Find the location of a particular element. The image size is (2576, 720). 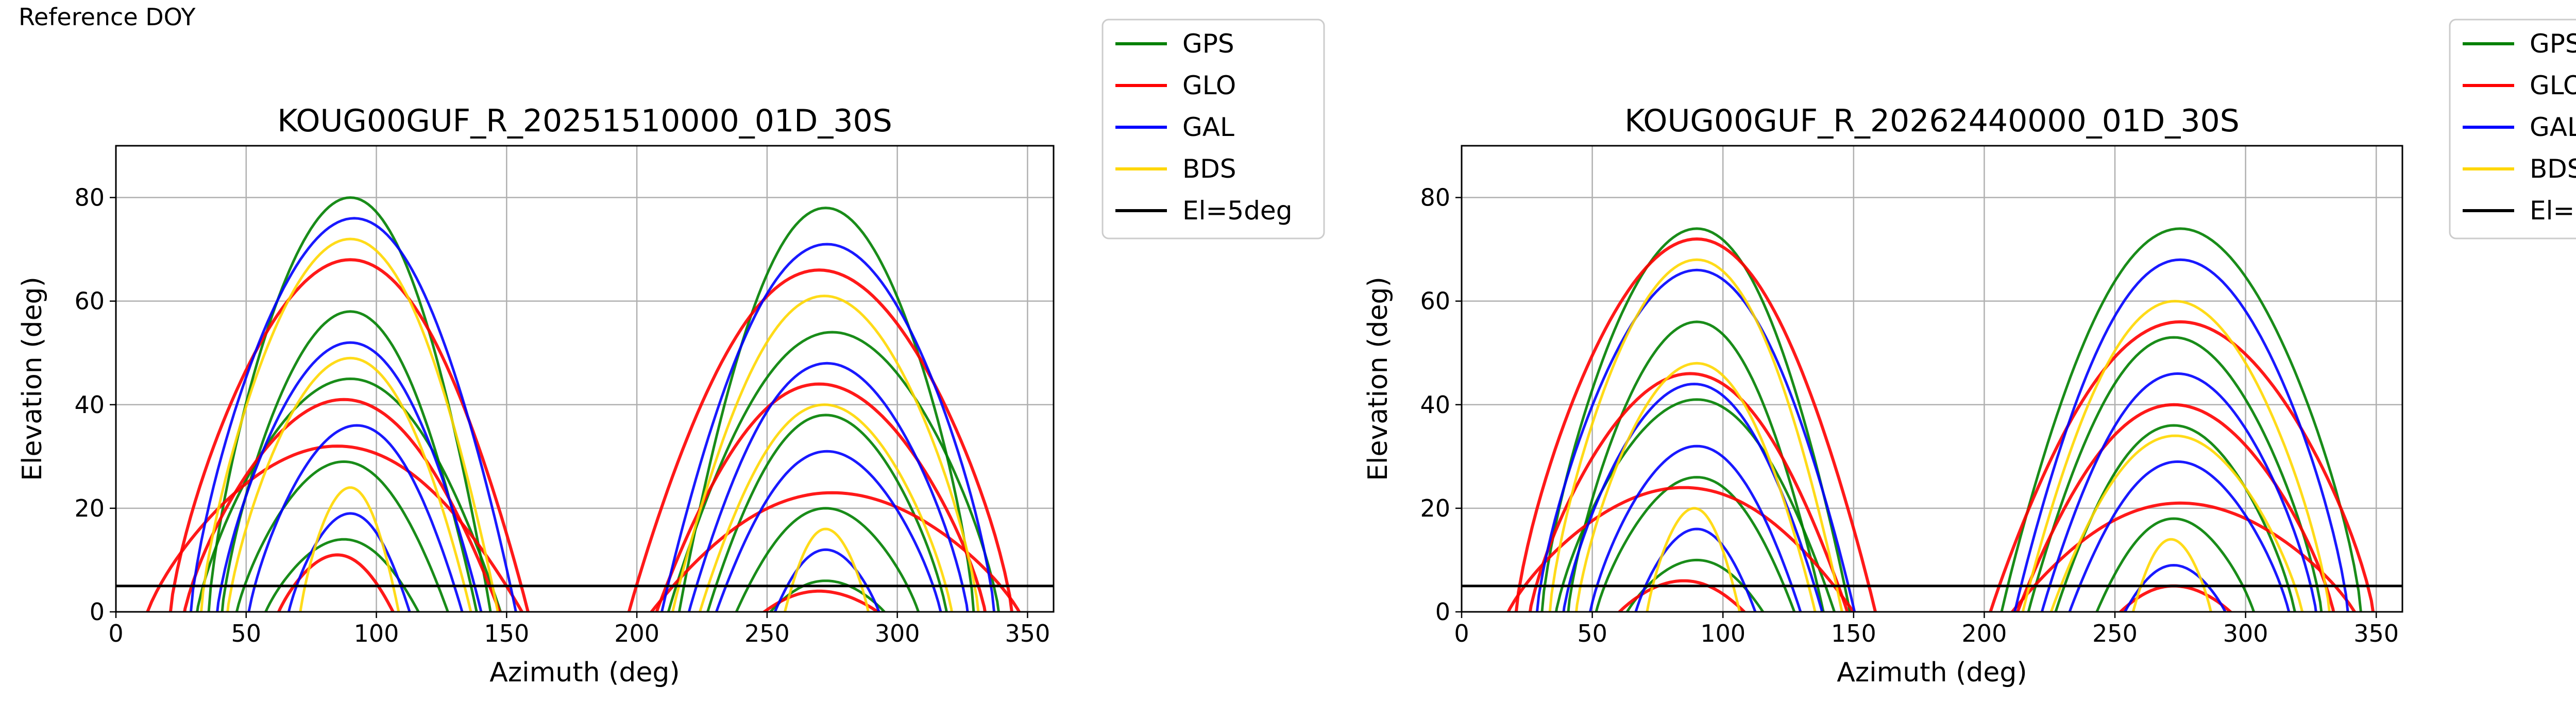

figure-title: Reference DOY is located at coordinates (108, 17).